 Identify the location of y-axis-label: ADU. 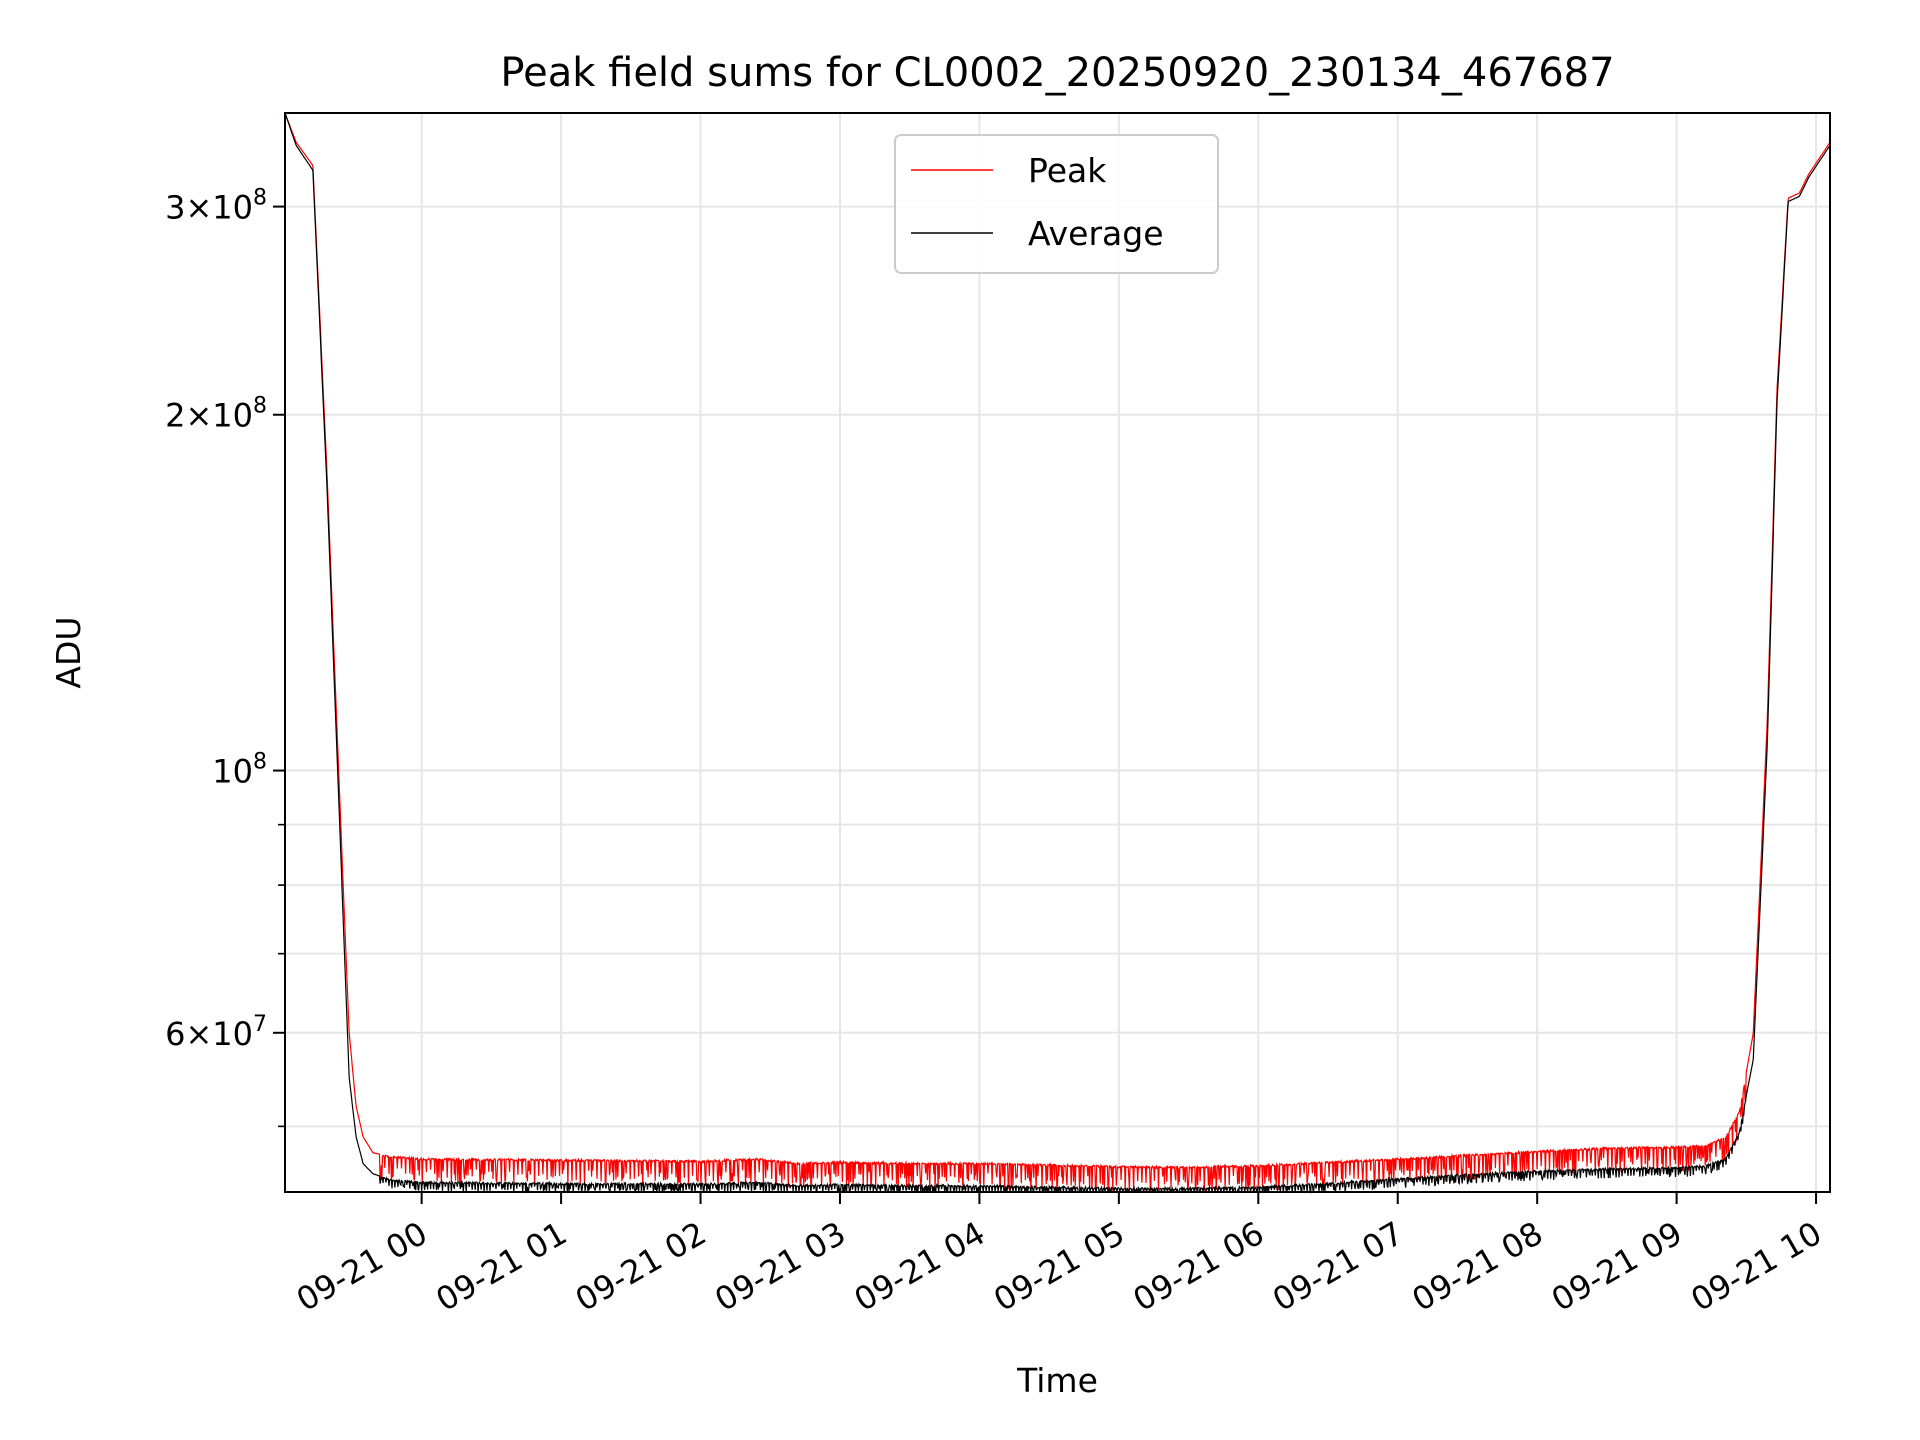
(68, 652).